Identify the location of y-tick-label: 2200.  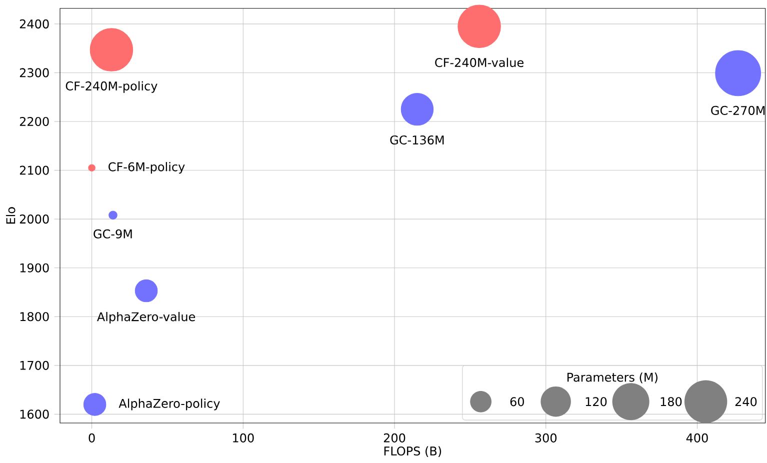
(34, 121).